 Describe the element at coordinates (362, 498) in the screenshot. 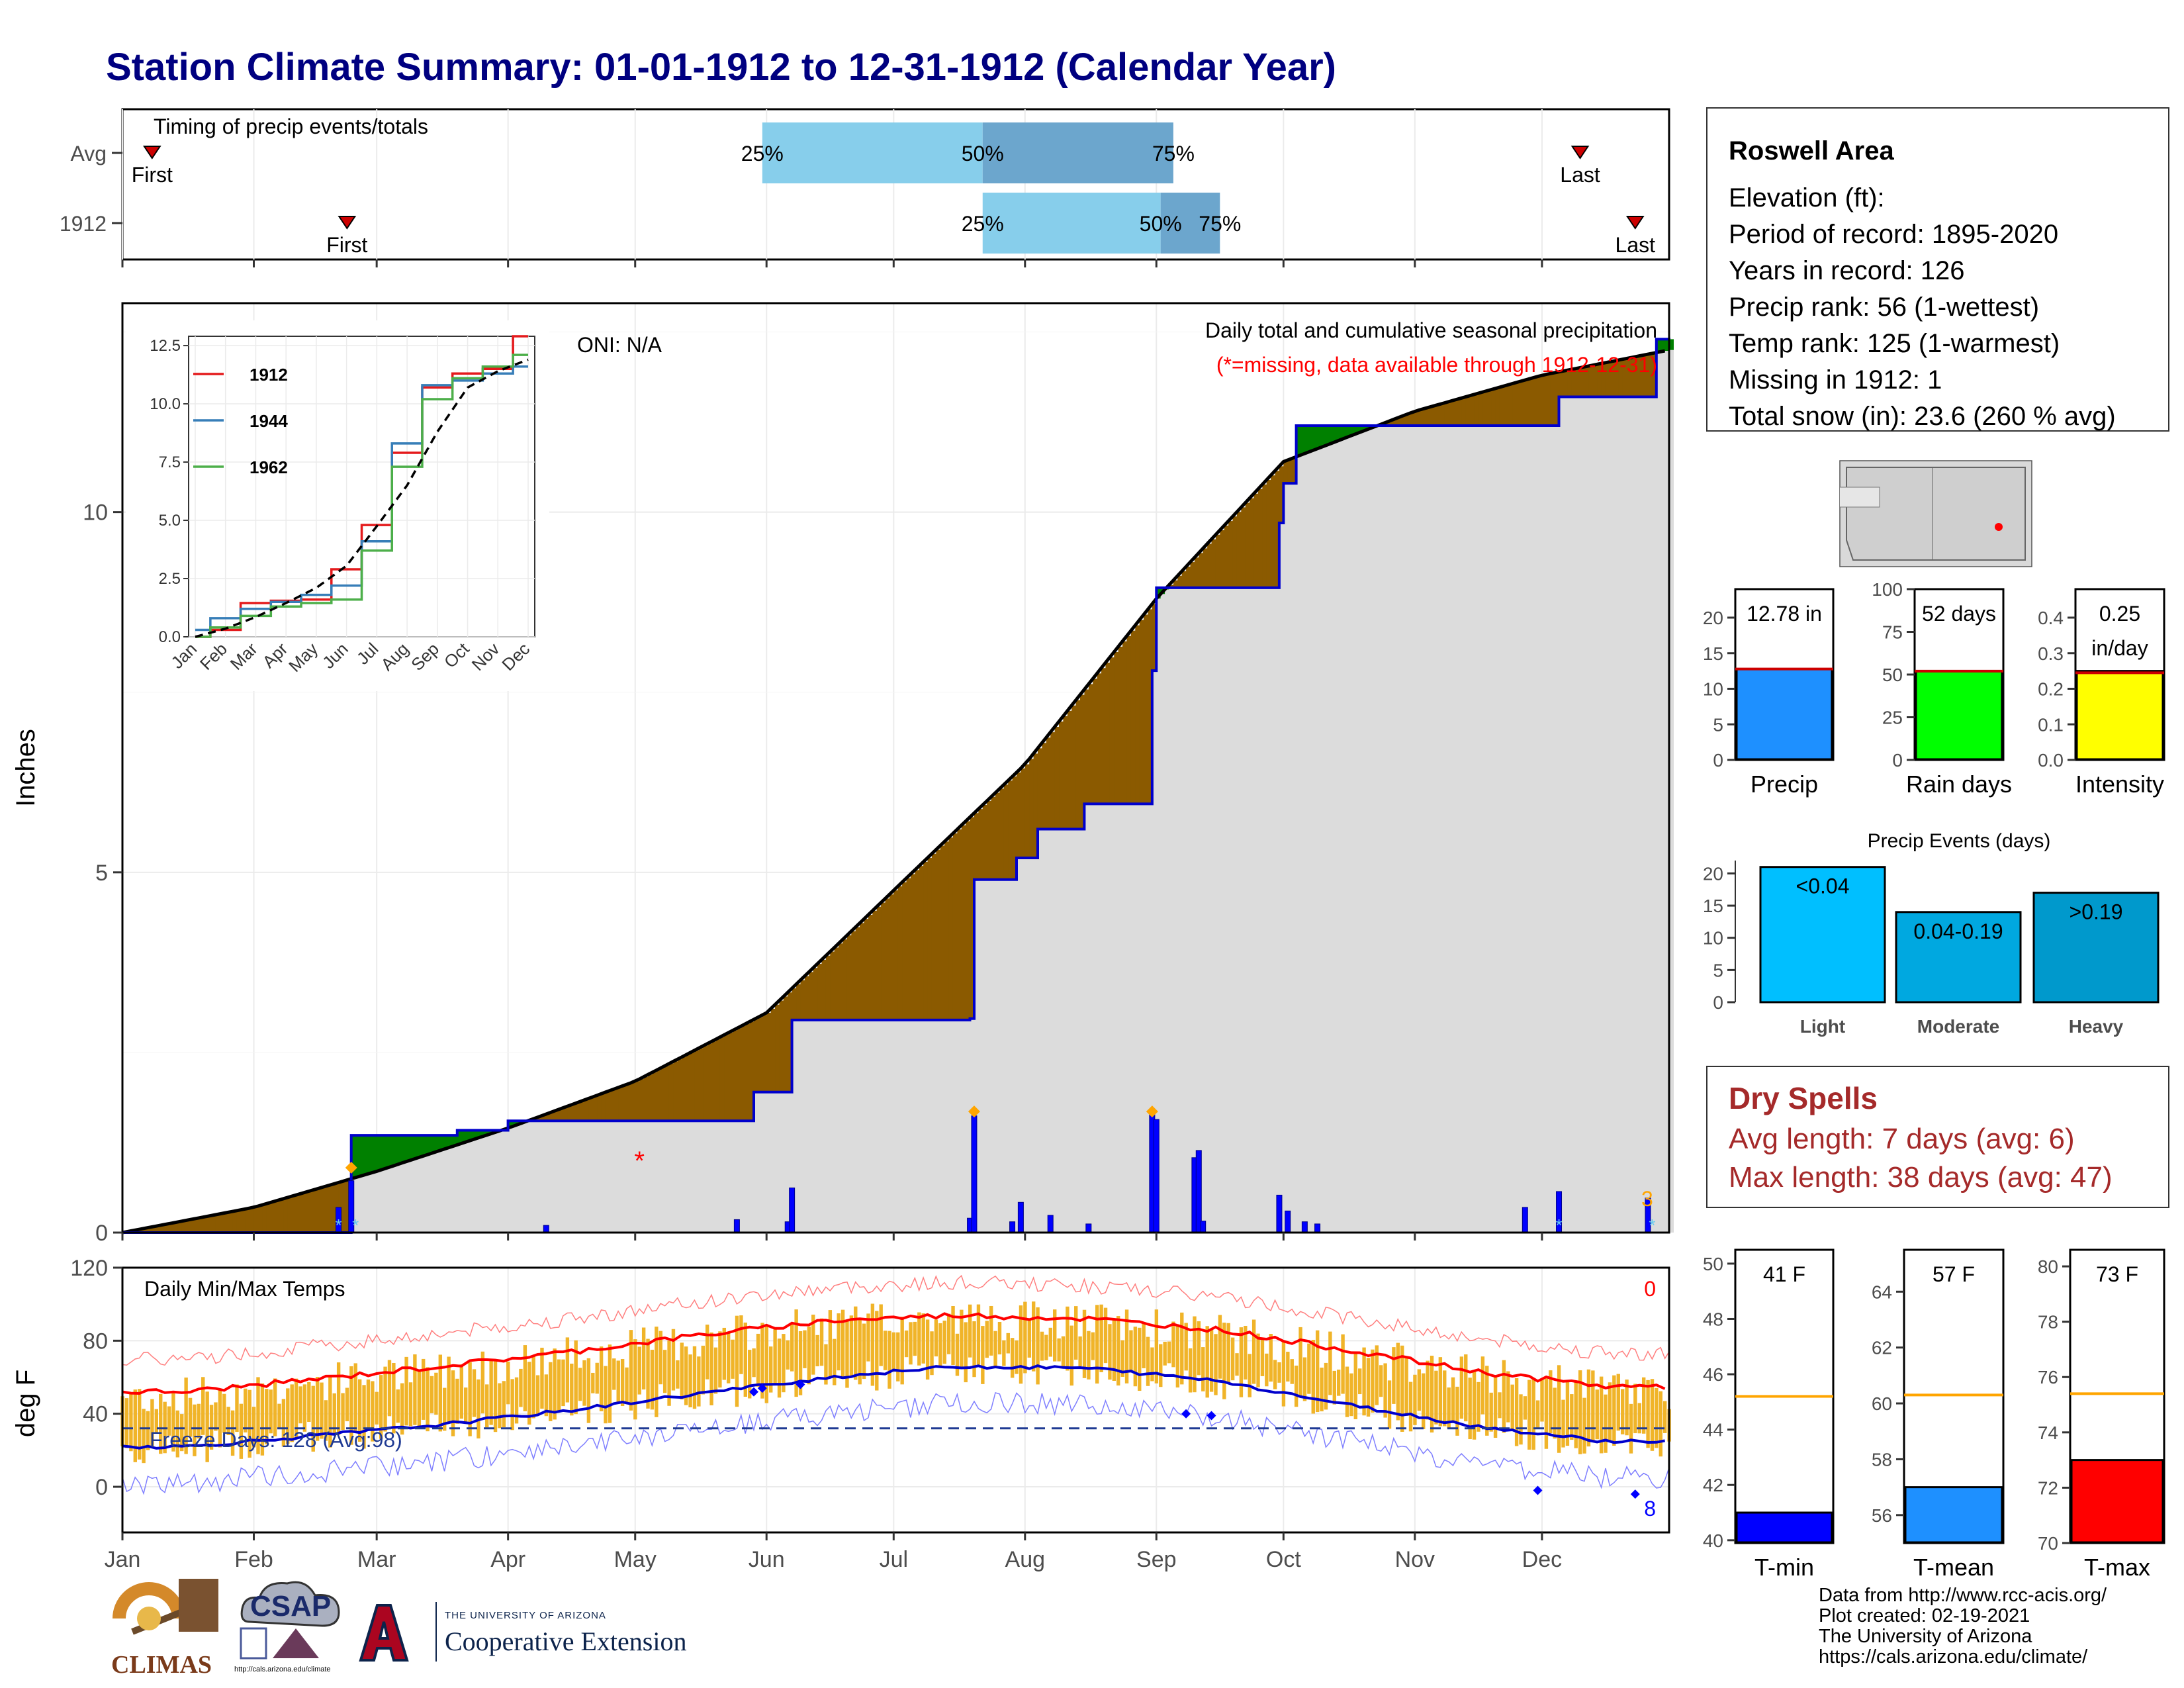

I see `inset-avg-line` at that location.